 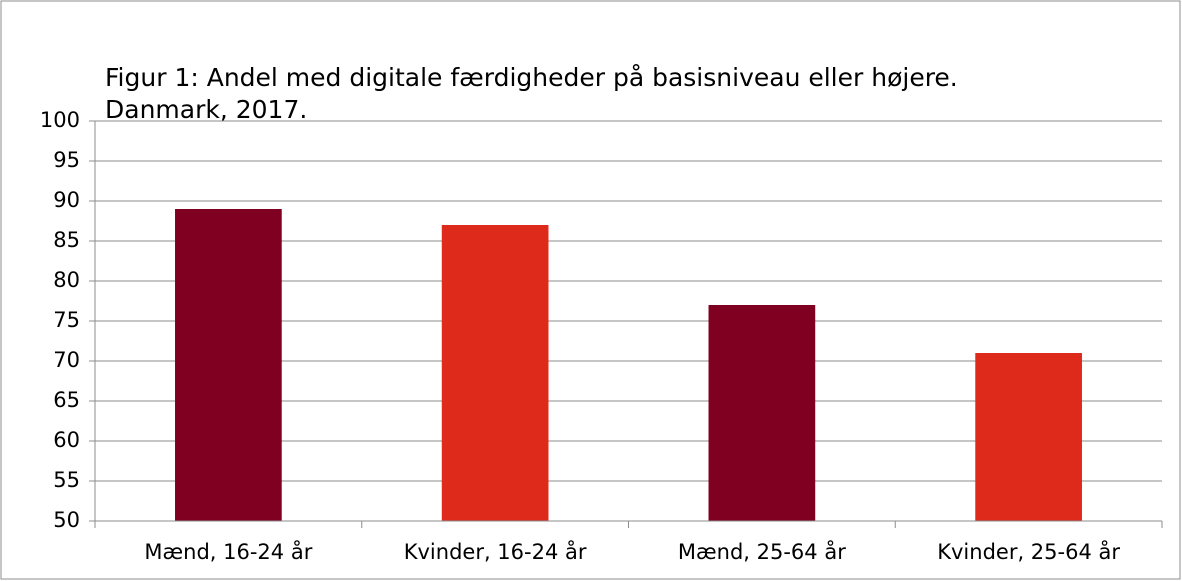 What do you see at coordinates (66, 480) in the screenshot?
I see `y-tick-label: 55` at bounding box center [66, 480].